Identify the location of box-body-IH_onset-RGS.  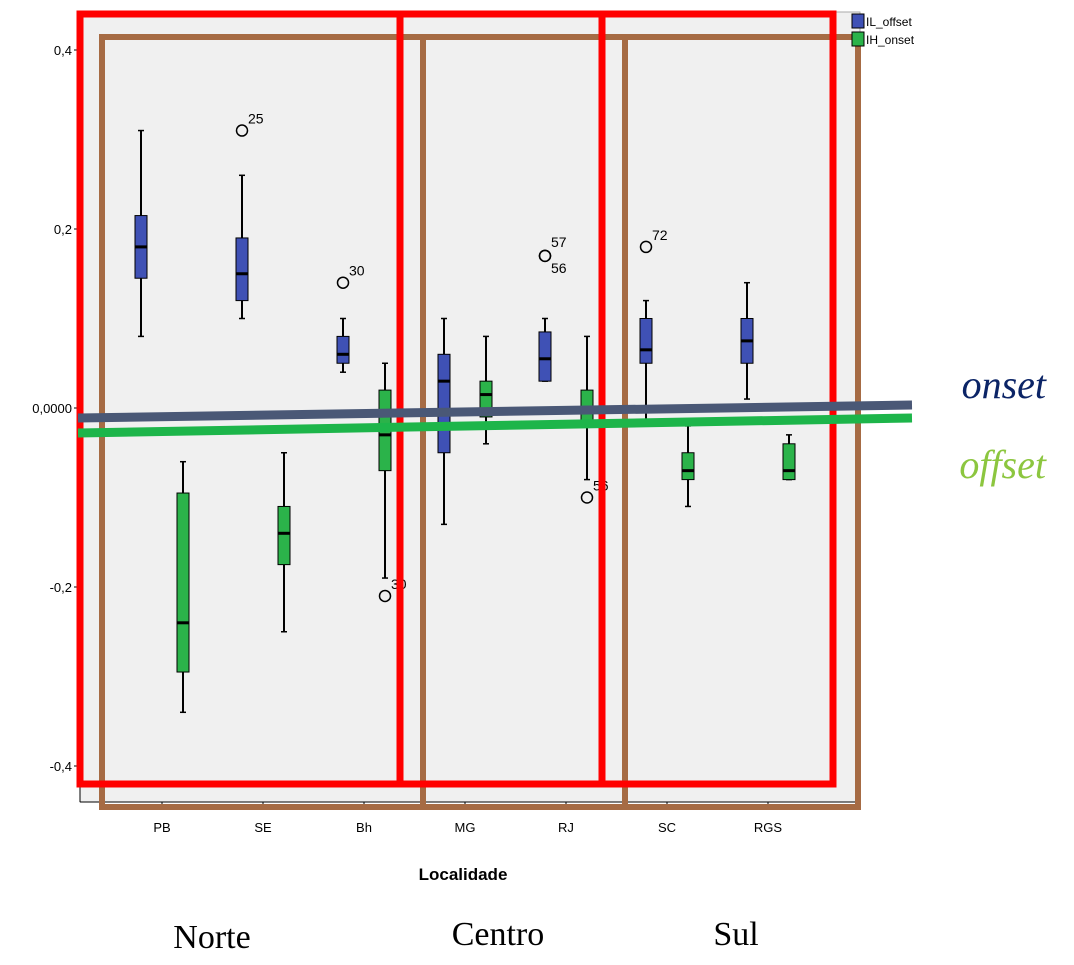
(789, 462).